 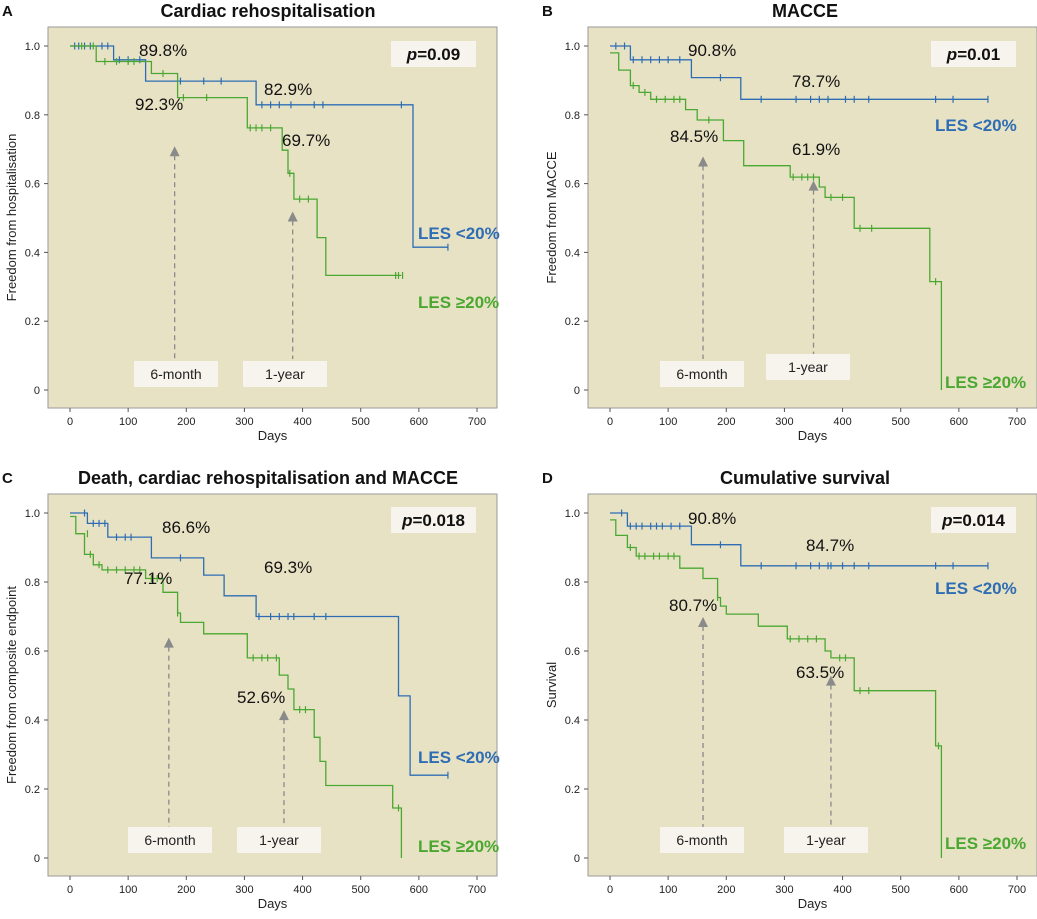 I want to click on x-tick-label: 200, so click(x=186, y=422).